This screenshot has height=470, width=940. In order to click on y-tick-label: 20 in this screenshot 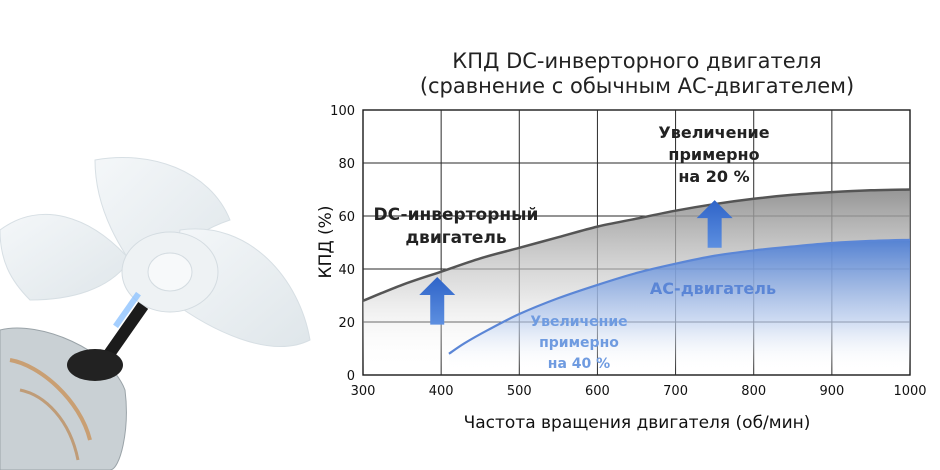, I will do `click(346, 323)`.